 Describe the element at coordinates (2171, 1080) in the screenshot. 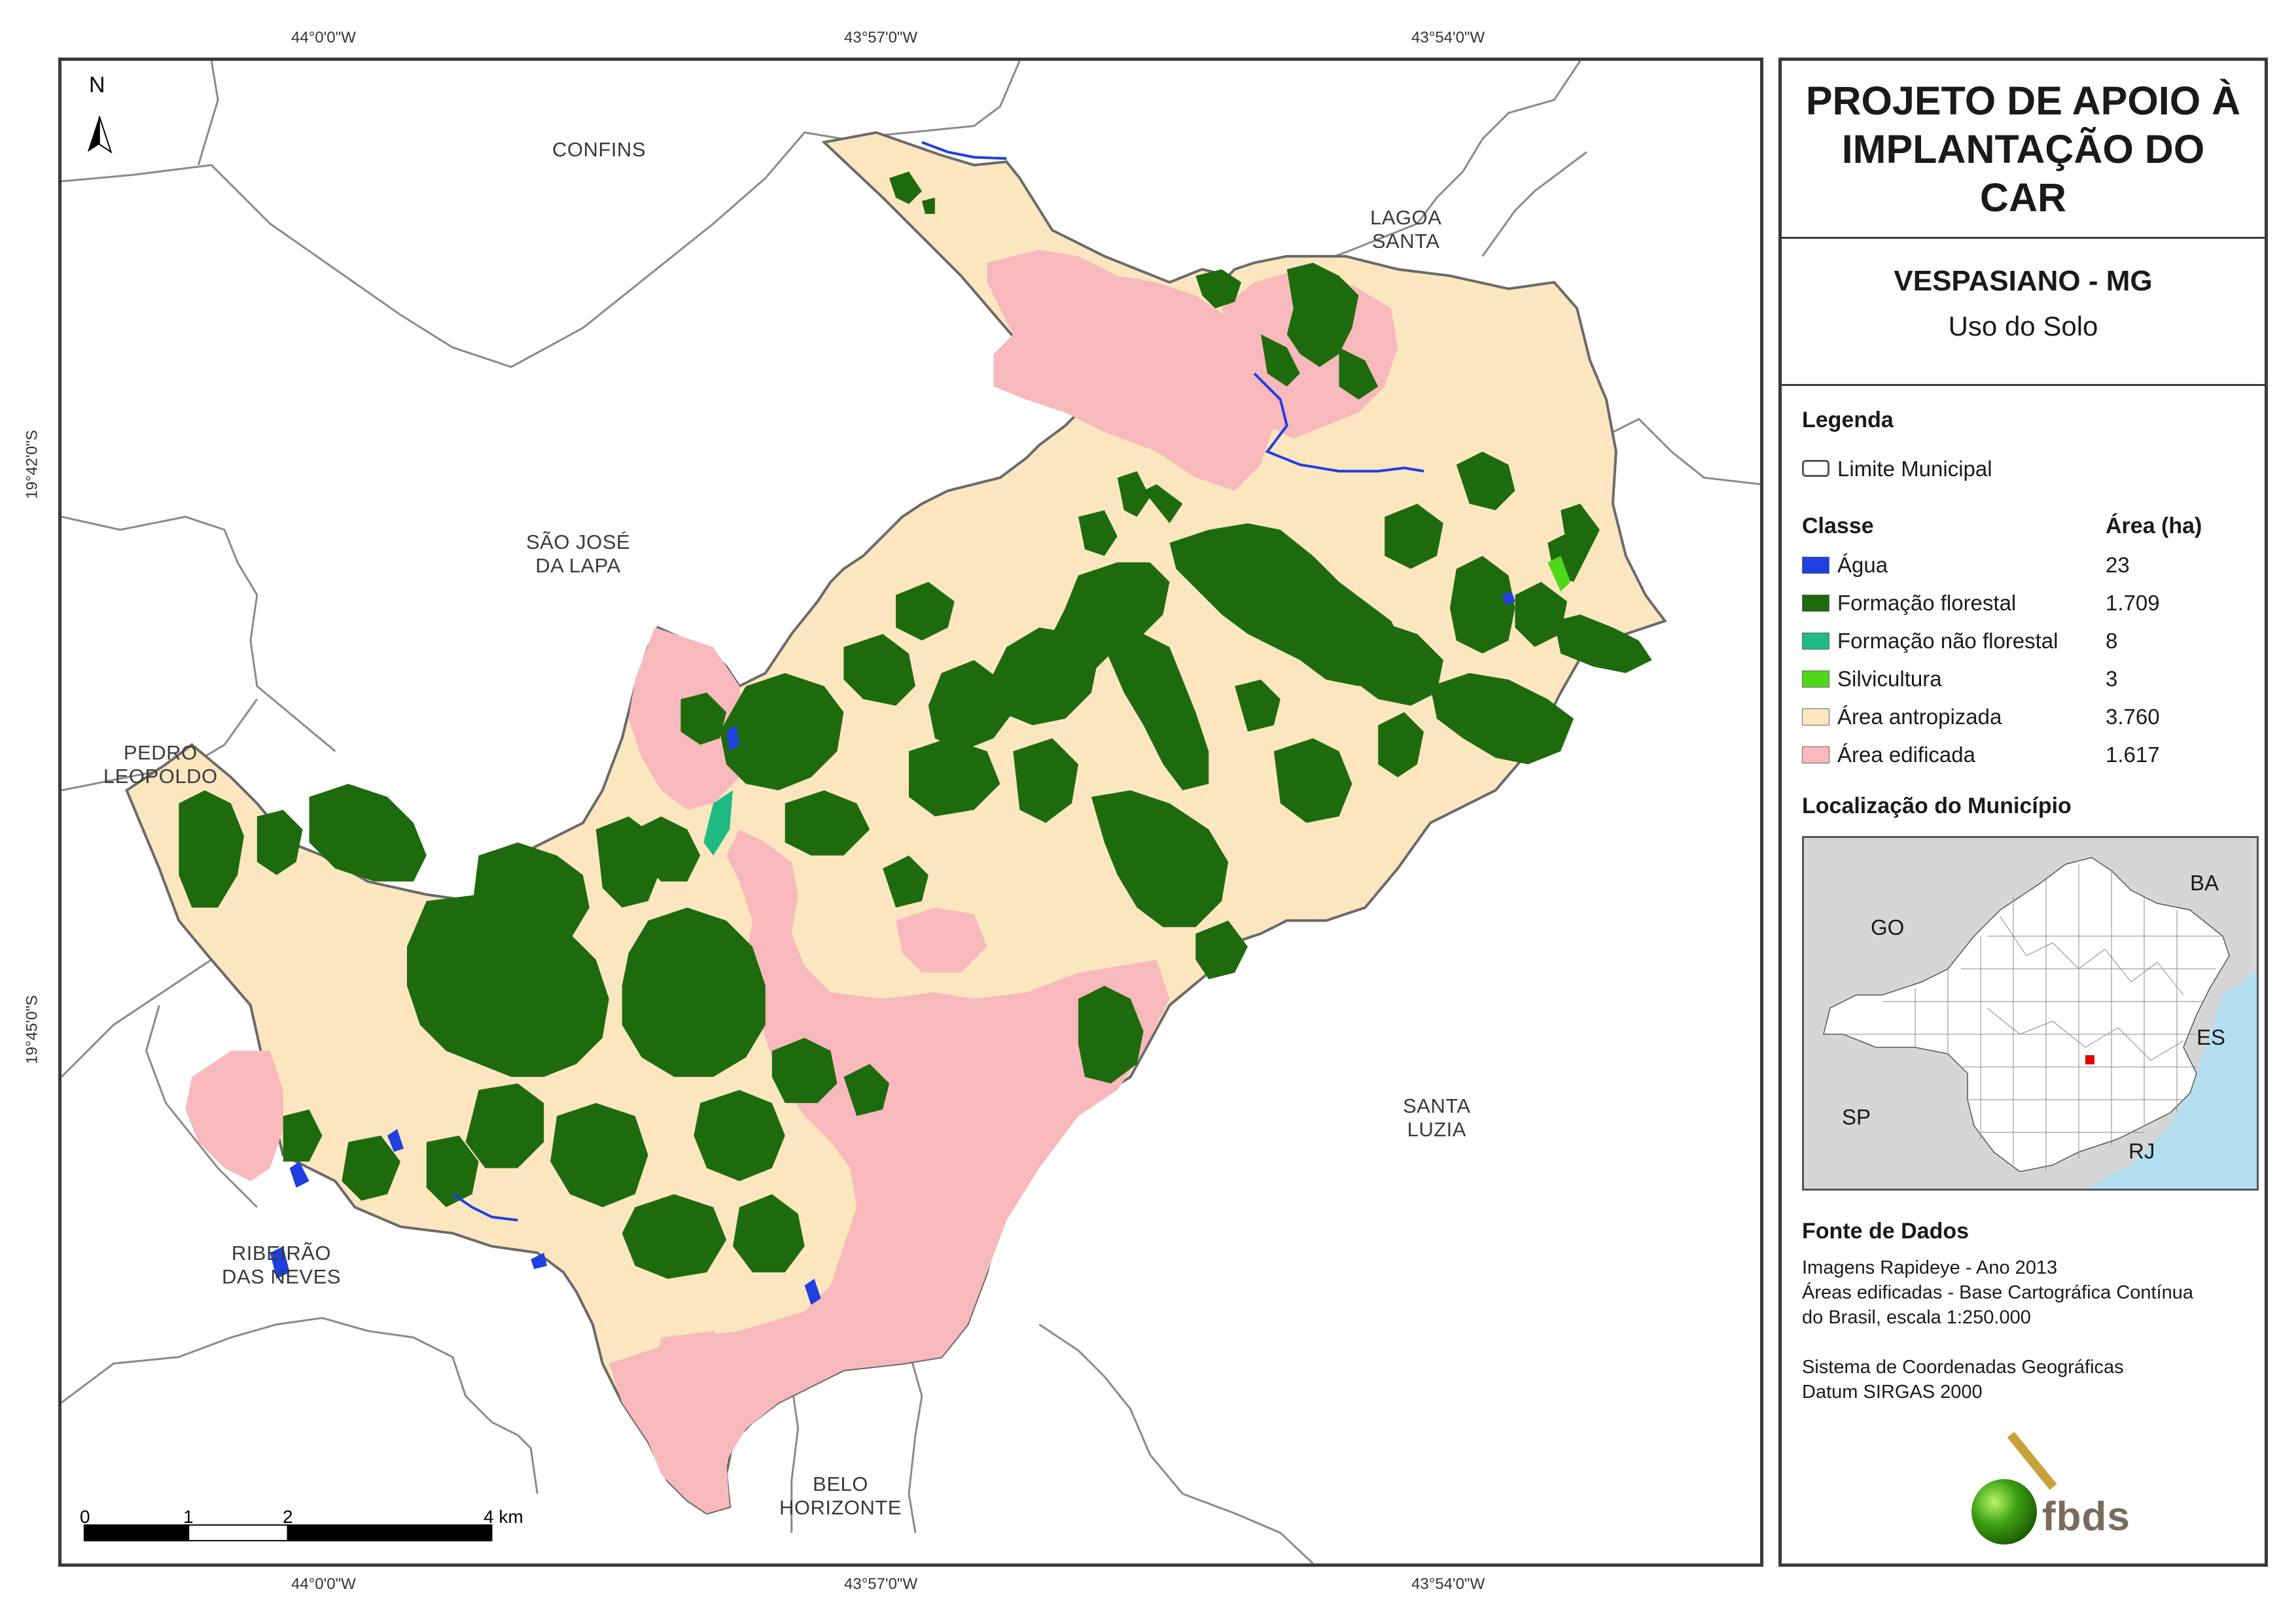

I see `ocean` at that location.